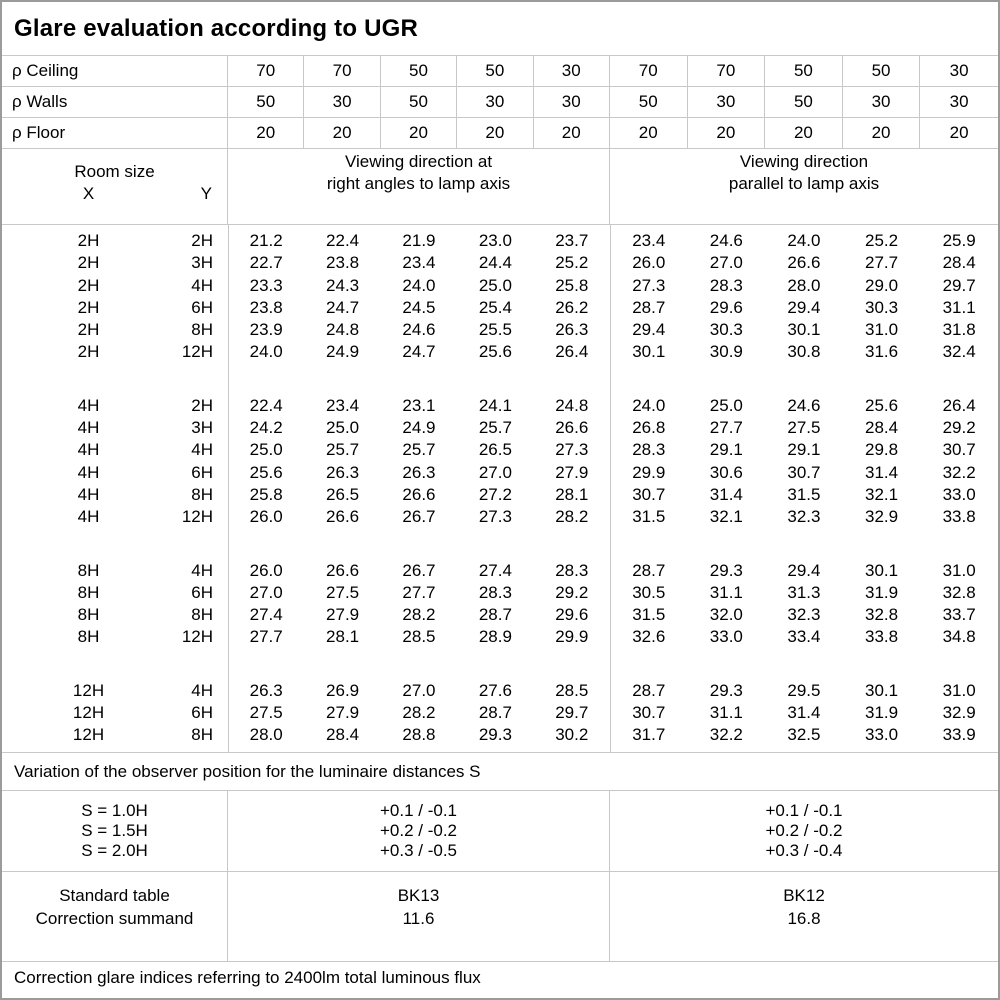  I want to click on ugr-value-cell: 32.3, so click(804, 615).